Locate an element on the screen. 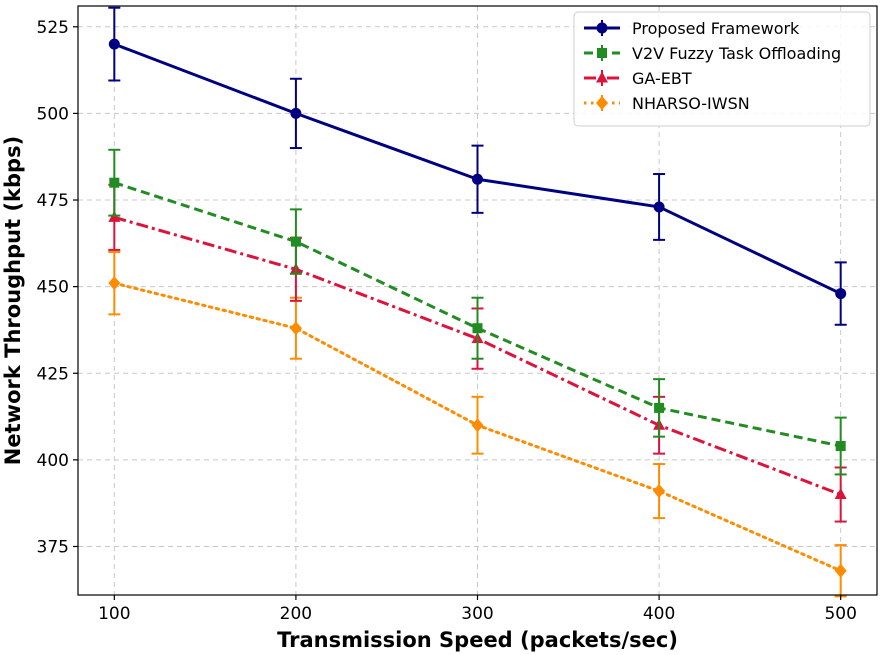 Image resolution: width=881 pixels, height=655 pixels. x-tick-label: 200 is located at coordinates (296, 614).